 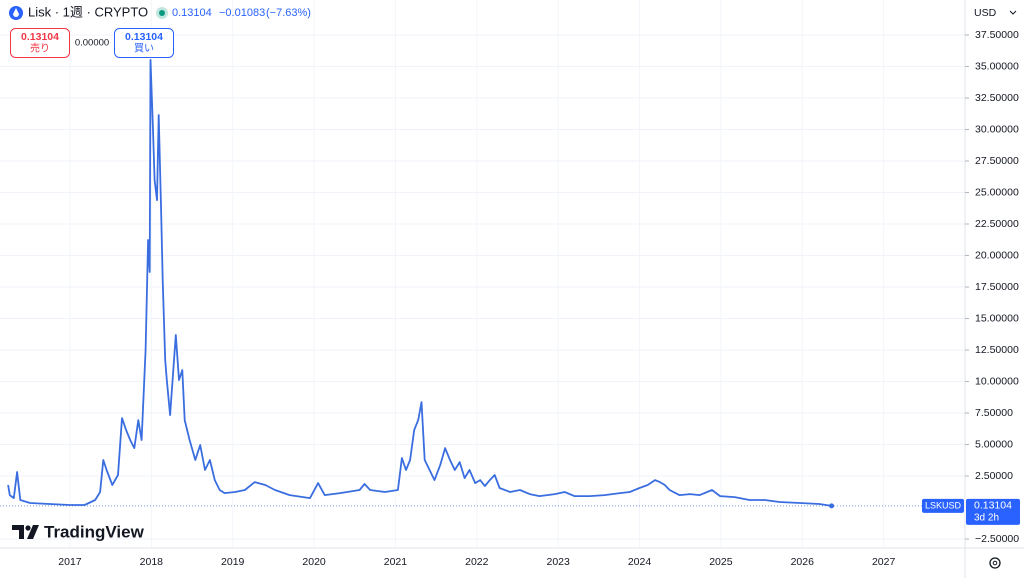 I want to click on x-tick-label: 2019, so click(x=233, y=562).